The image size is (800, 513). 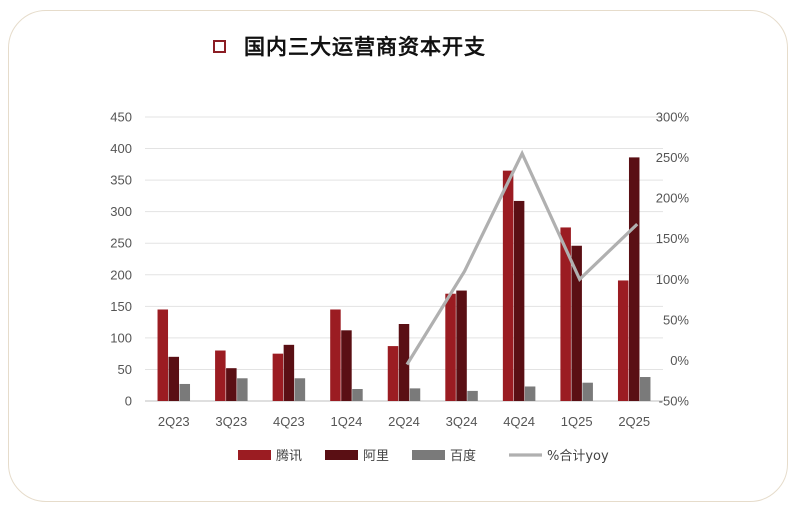 I want to click on y-left-tick-label: 350, so click(x=121, y=180).